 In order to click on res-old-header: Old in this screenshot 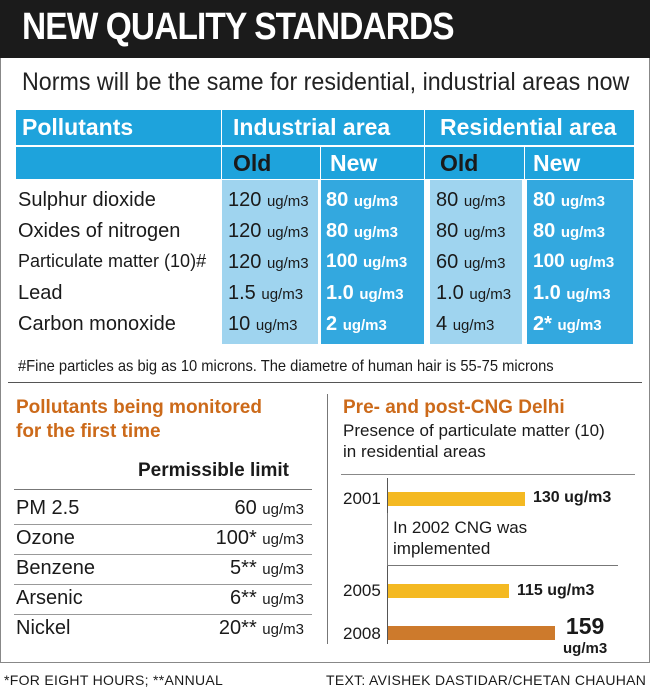, I will do `click(459, 163)`.